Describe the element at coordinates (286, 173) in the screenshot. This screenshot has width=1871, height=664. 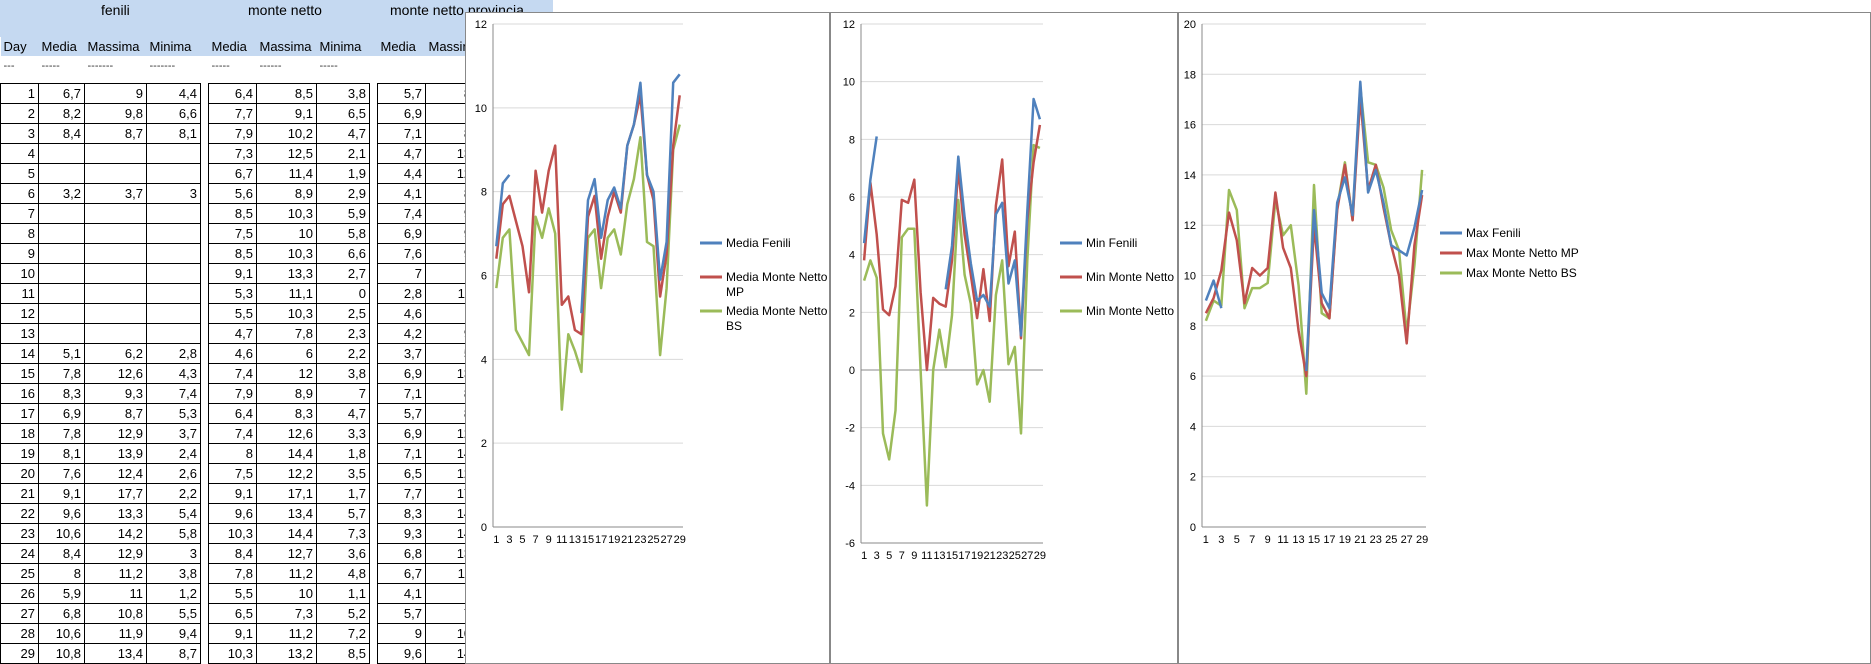
I see `cell-mn-massima: 11,4` at that location.